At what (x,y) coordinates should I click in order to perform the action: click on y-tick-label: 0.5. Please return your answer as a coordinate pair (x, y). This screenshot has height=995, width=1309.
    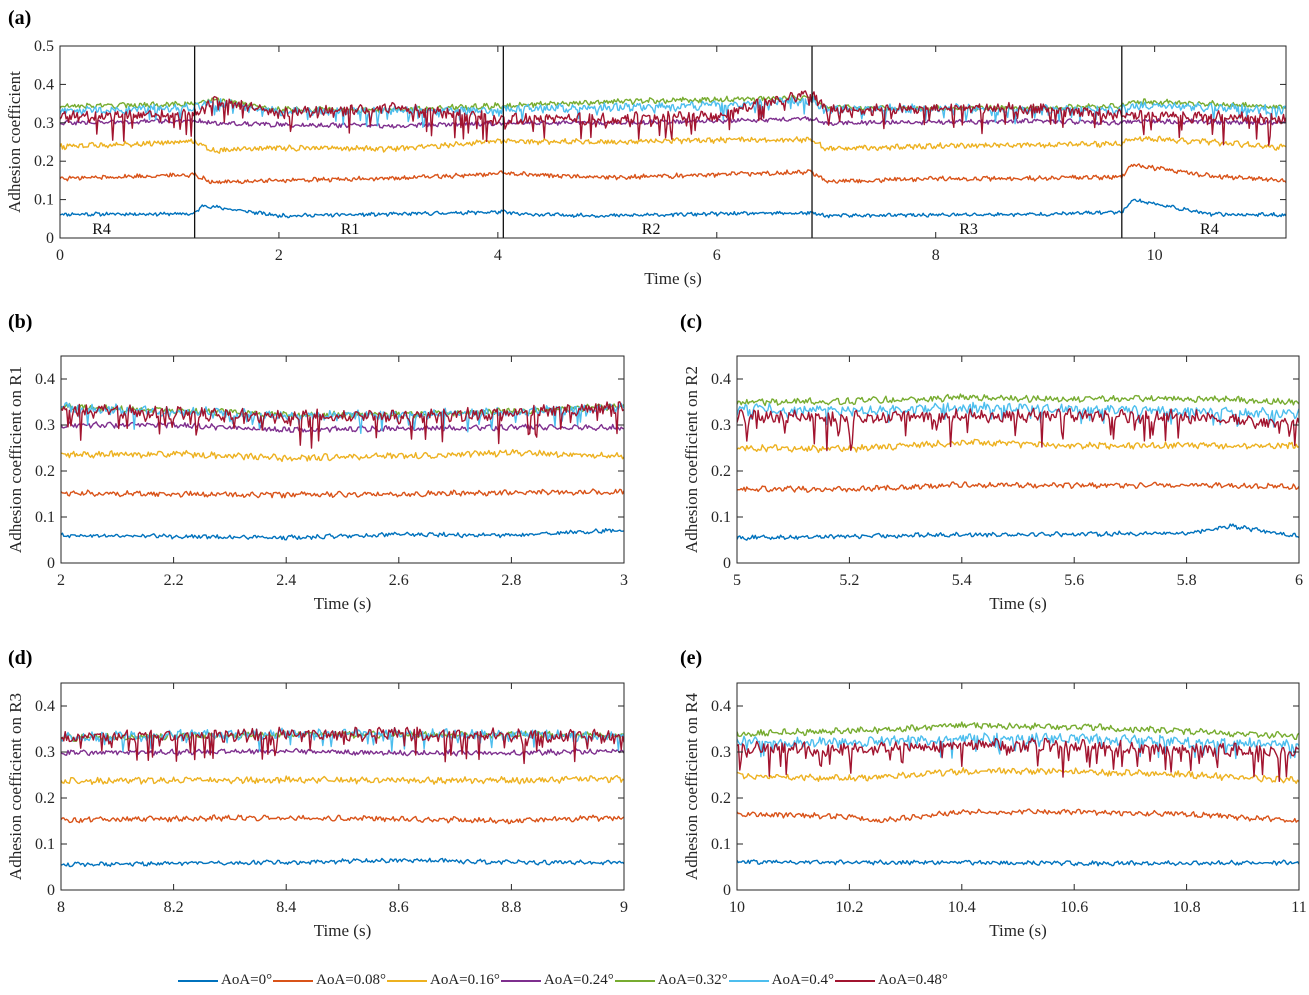
    Looking at the image, I should click on (44, 46).